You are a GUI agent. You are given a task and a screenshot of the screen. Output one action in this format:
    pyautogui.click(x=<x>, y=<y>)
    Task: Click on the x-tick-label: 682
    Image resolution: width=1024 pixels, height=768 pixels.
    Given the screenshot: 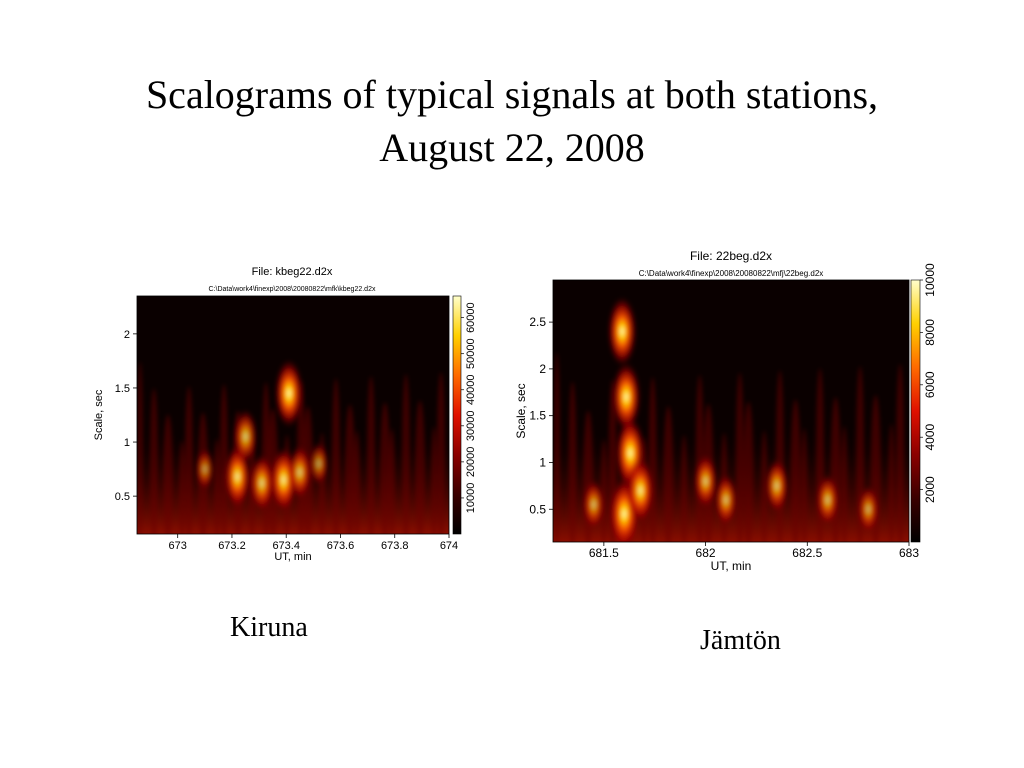 What is the action you would take?
    pyautogui.click(x=706, y=553)
    